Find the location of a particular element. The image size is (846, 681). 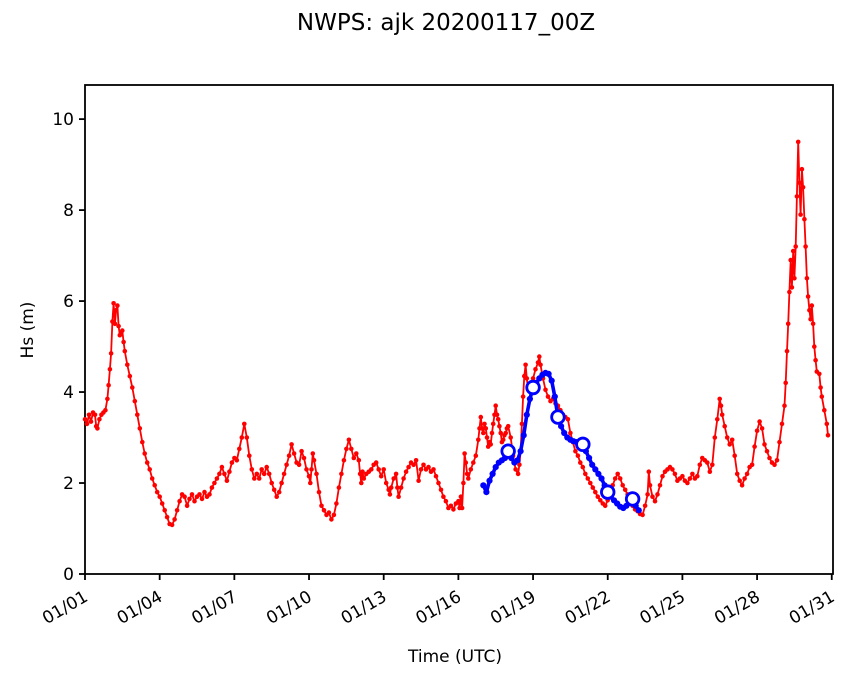

y-tick-label: 4 is located at coordinates (68, 393).